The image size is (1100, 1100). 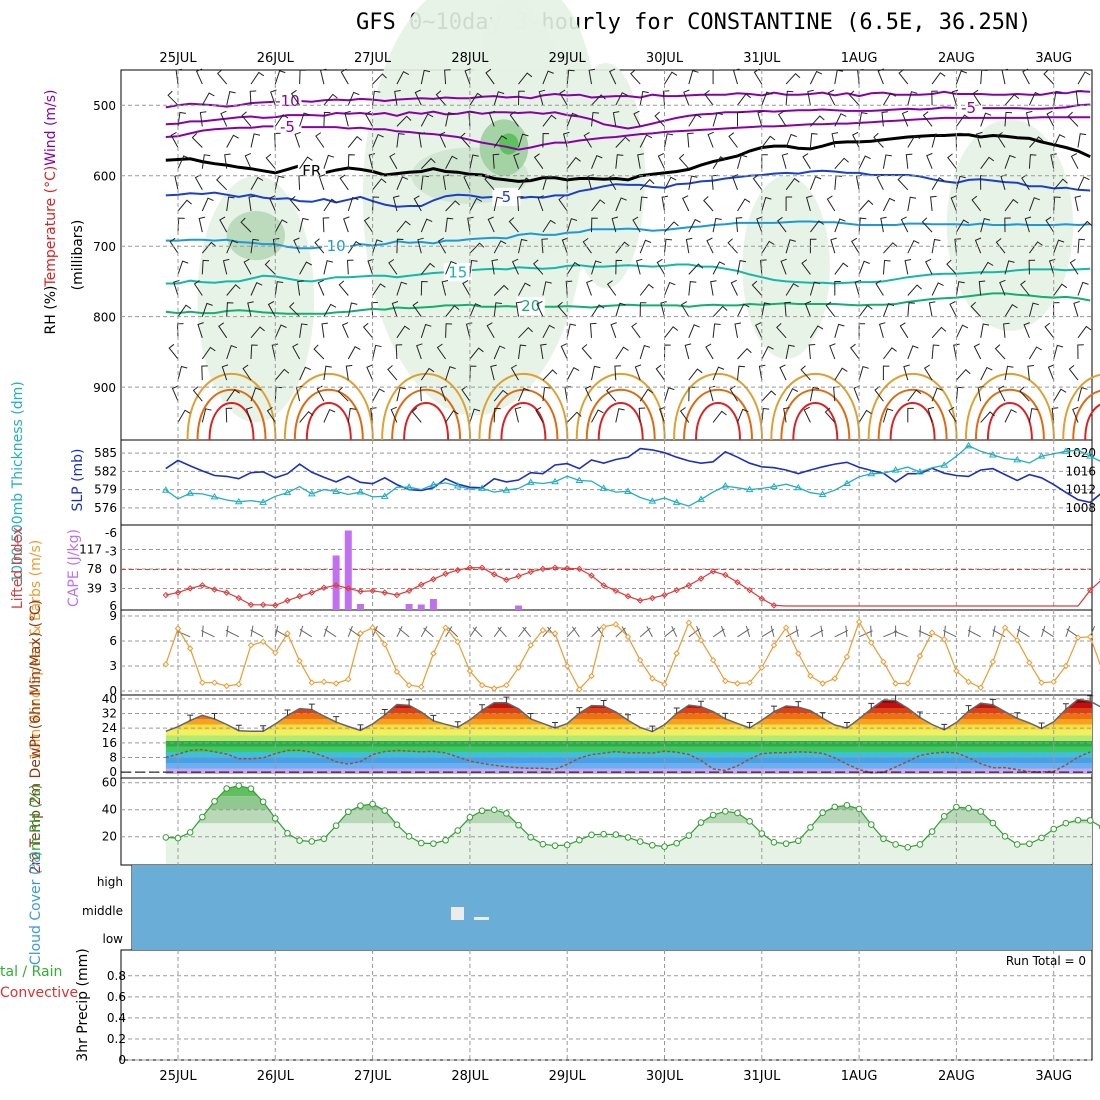 What do you see at coordinates (113, 666) in the screenshot?
I see `wind-tick-label: 3` at bounding box center [113, 666].